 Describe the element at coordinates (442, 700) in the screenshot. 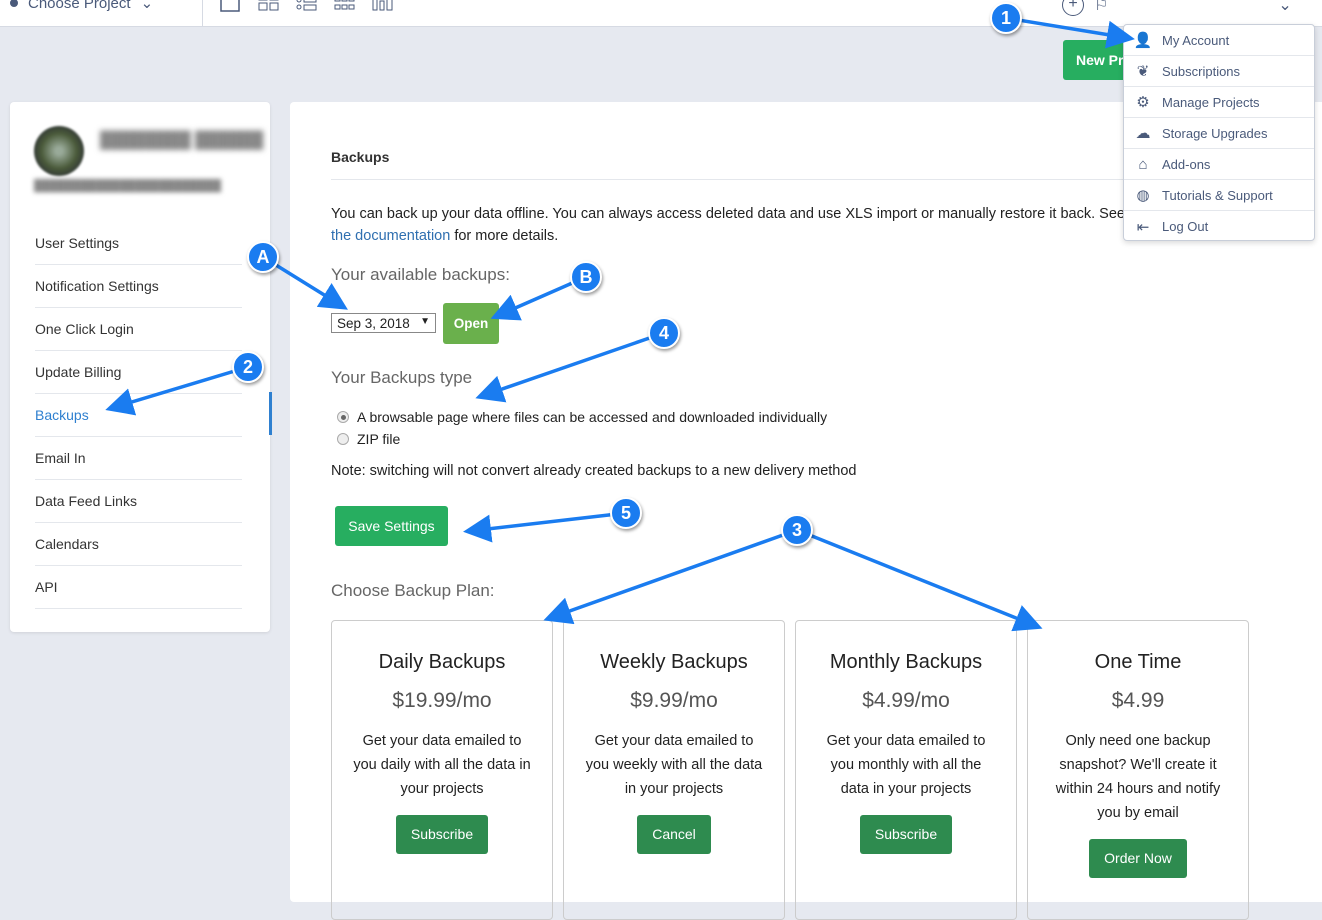

I see `plan-price: $19.99/mo` at that location.